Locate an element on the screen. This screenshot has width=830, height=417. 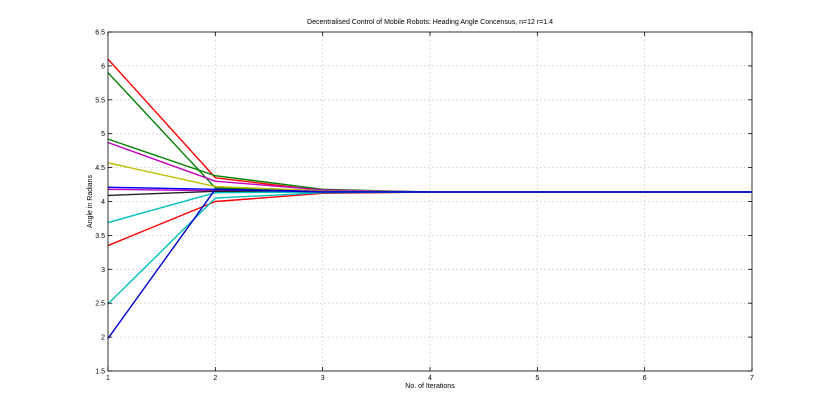
y-axis-label: Angle in Radians is located at coordinates (90, 201).